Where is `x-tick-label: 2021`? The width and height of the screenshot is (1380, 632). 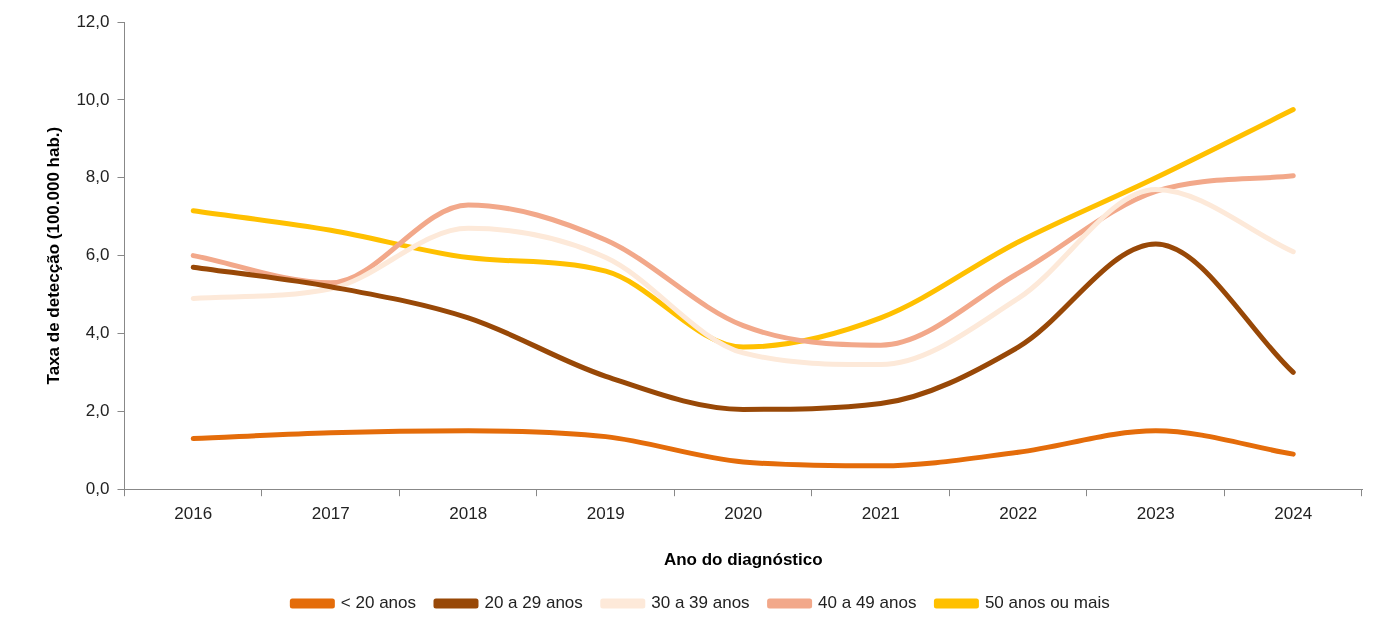
x-tick-label: 2021 is located at coordinates (880, 514).